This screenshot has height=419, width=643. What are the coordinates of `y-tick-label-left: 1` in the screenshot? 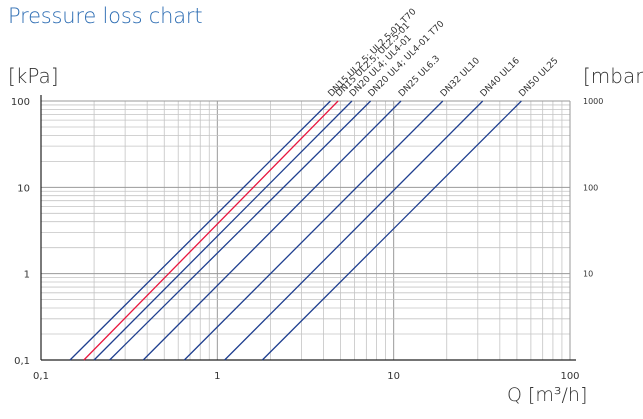 It's located at (27, 275).